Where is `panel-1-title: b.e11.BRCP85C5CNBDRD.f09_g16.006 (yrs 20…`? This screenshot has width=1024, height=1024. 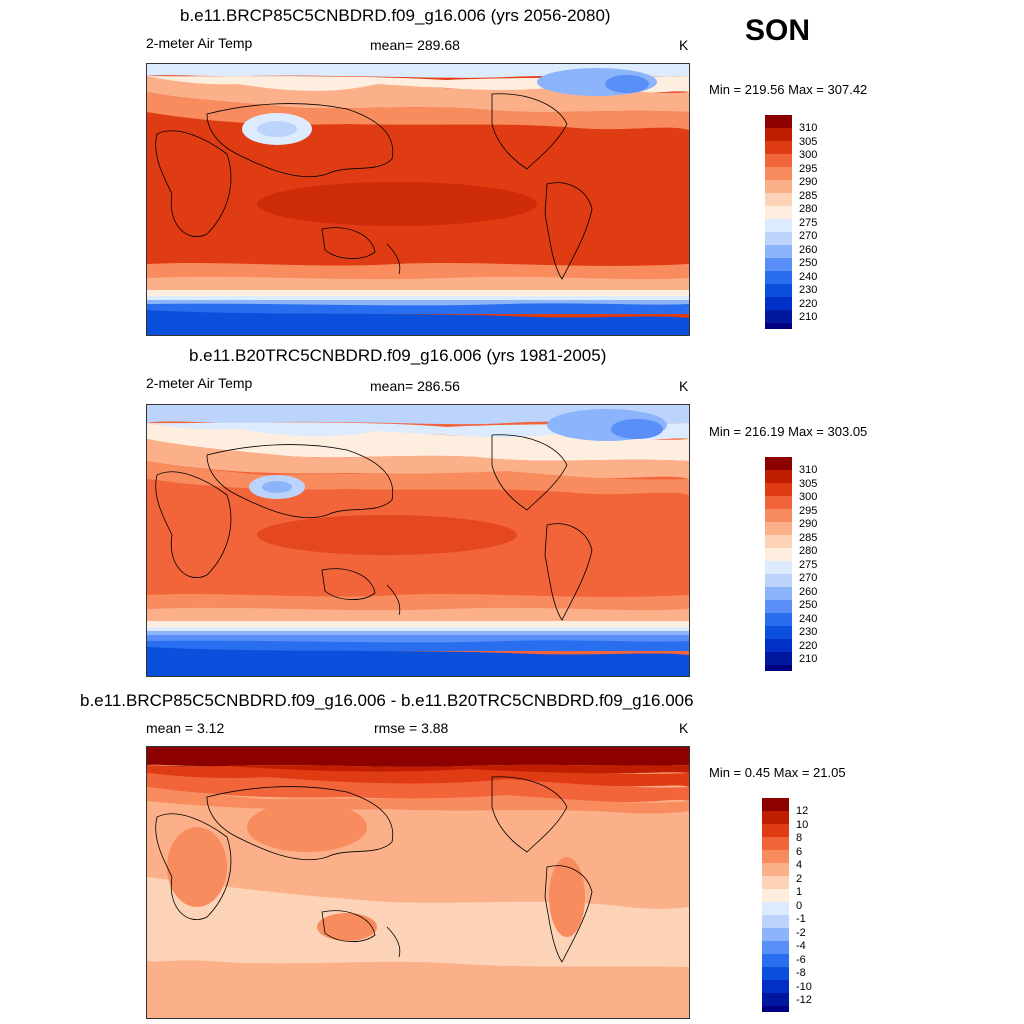 panel-1-title: b.e11.BRCP85C5CNBDRD.f09_g16.006 (yrs 20… is located at coordinates (395, 15).